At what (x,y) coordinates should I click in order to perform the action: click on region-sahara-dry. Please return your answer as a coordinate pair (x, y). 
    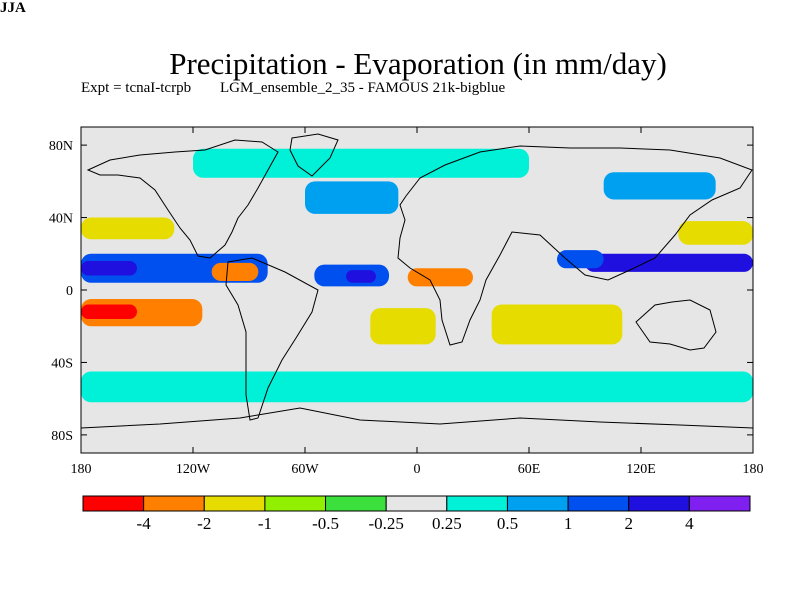
    Looking at the image, I should click on (440, 277).